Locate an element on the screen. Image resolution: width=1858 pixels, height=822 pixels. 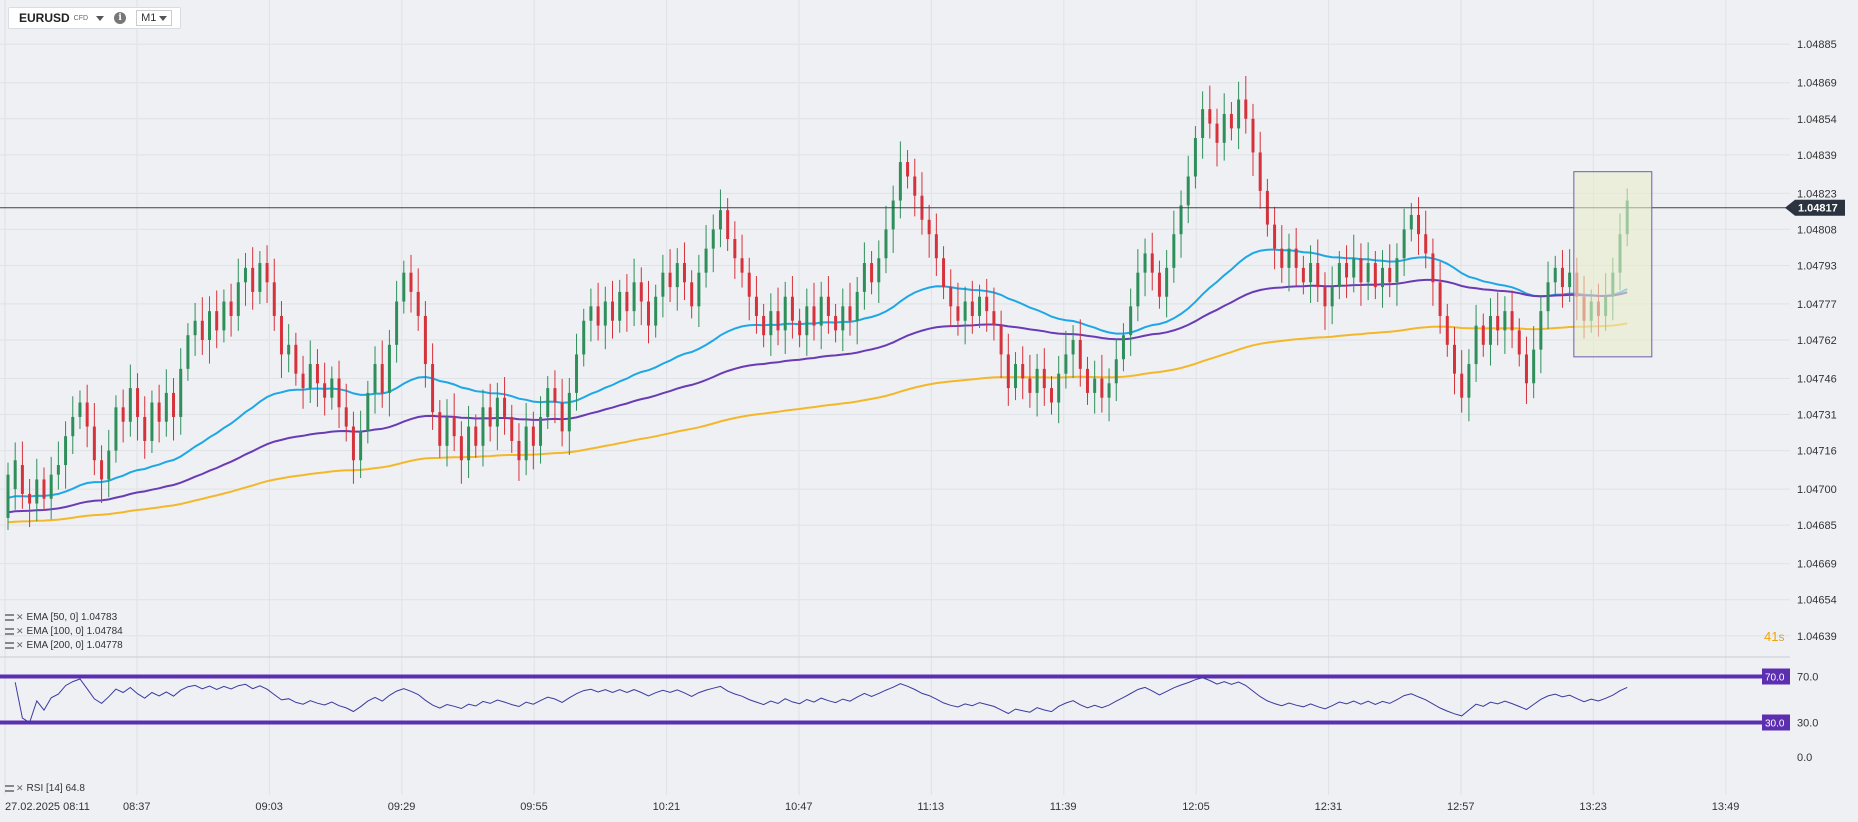
price-tick-label: 1.04793 is located at coordinates (1817, 266).